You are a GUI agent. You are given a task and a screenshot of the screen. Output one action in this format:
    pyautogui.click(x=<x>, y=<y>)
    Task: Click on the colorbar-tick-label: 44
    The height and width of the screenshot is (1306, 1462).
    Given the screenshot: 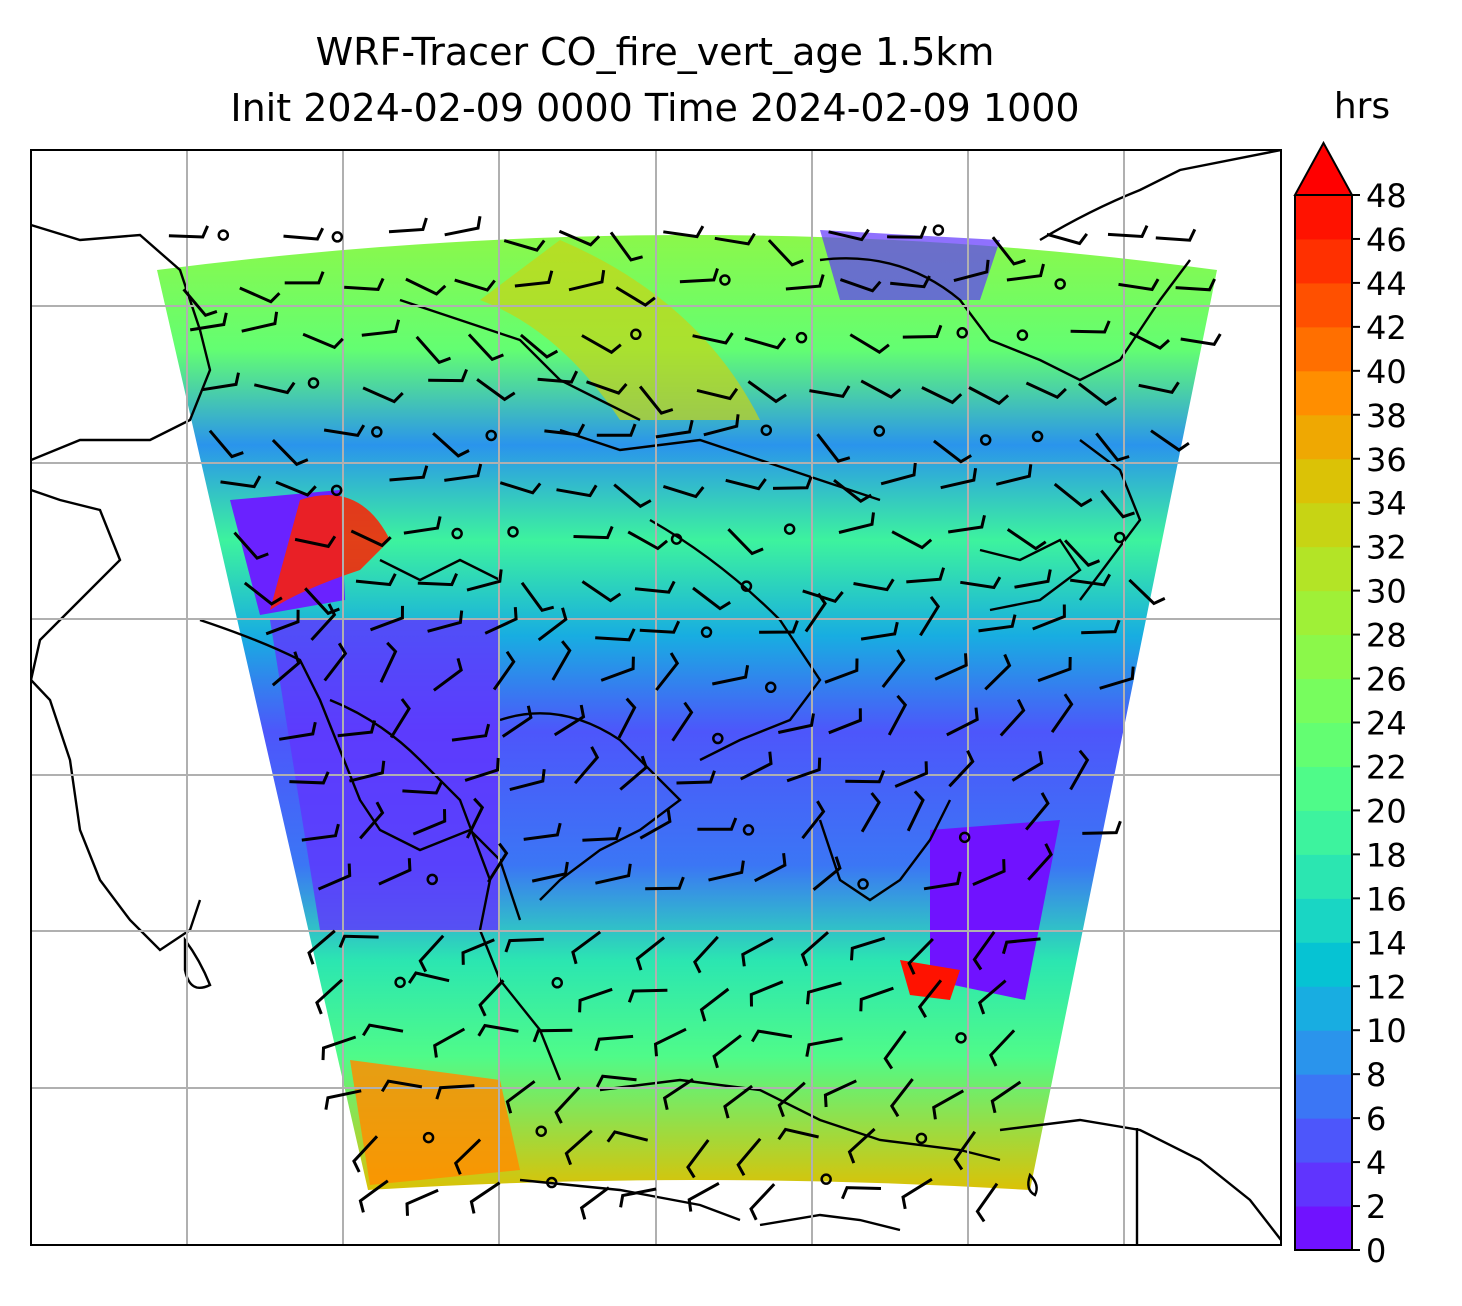 What is the action you would take?
    pyautogui.click(x=1386, y=284)
    